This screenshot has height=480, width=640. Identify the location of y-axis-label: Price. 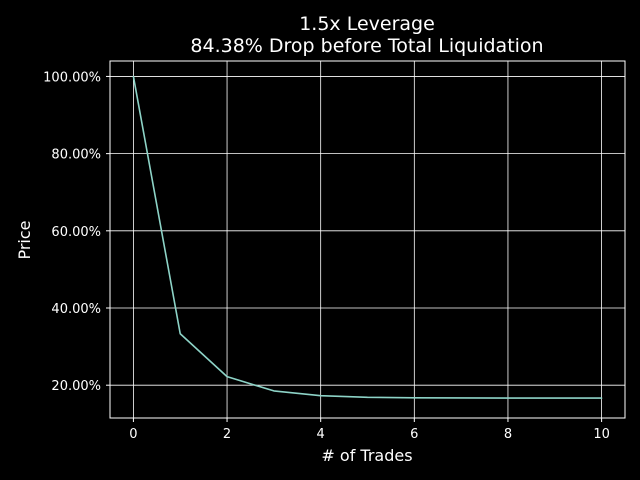
(24, 239).